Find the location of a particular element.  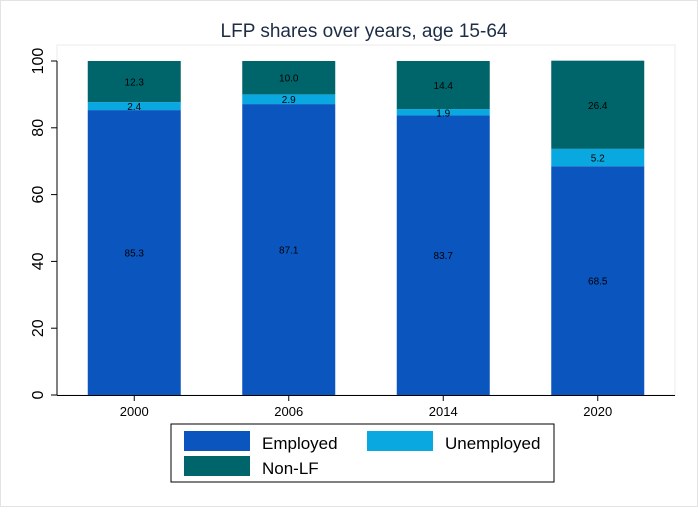

data-label: 83.7 is located at coordinates (444, 256).